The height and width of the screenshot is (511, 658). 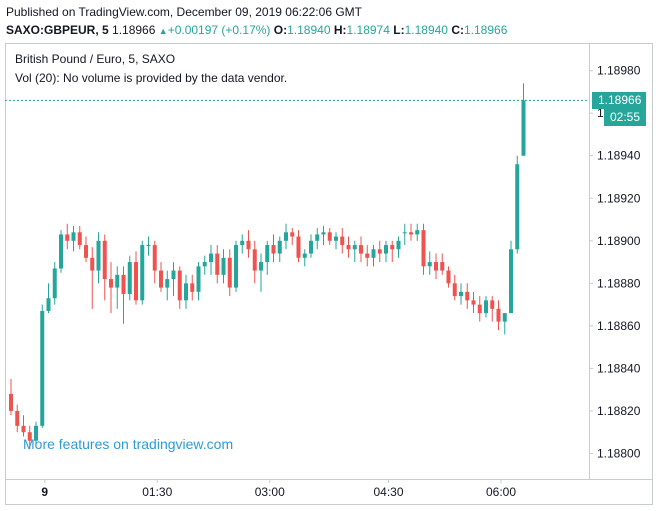 I want to click on legend-title: British Pound / Euro, 5, SAXO, so click(x=95, y=59).